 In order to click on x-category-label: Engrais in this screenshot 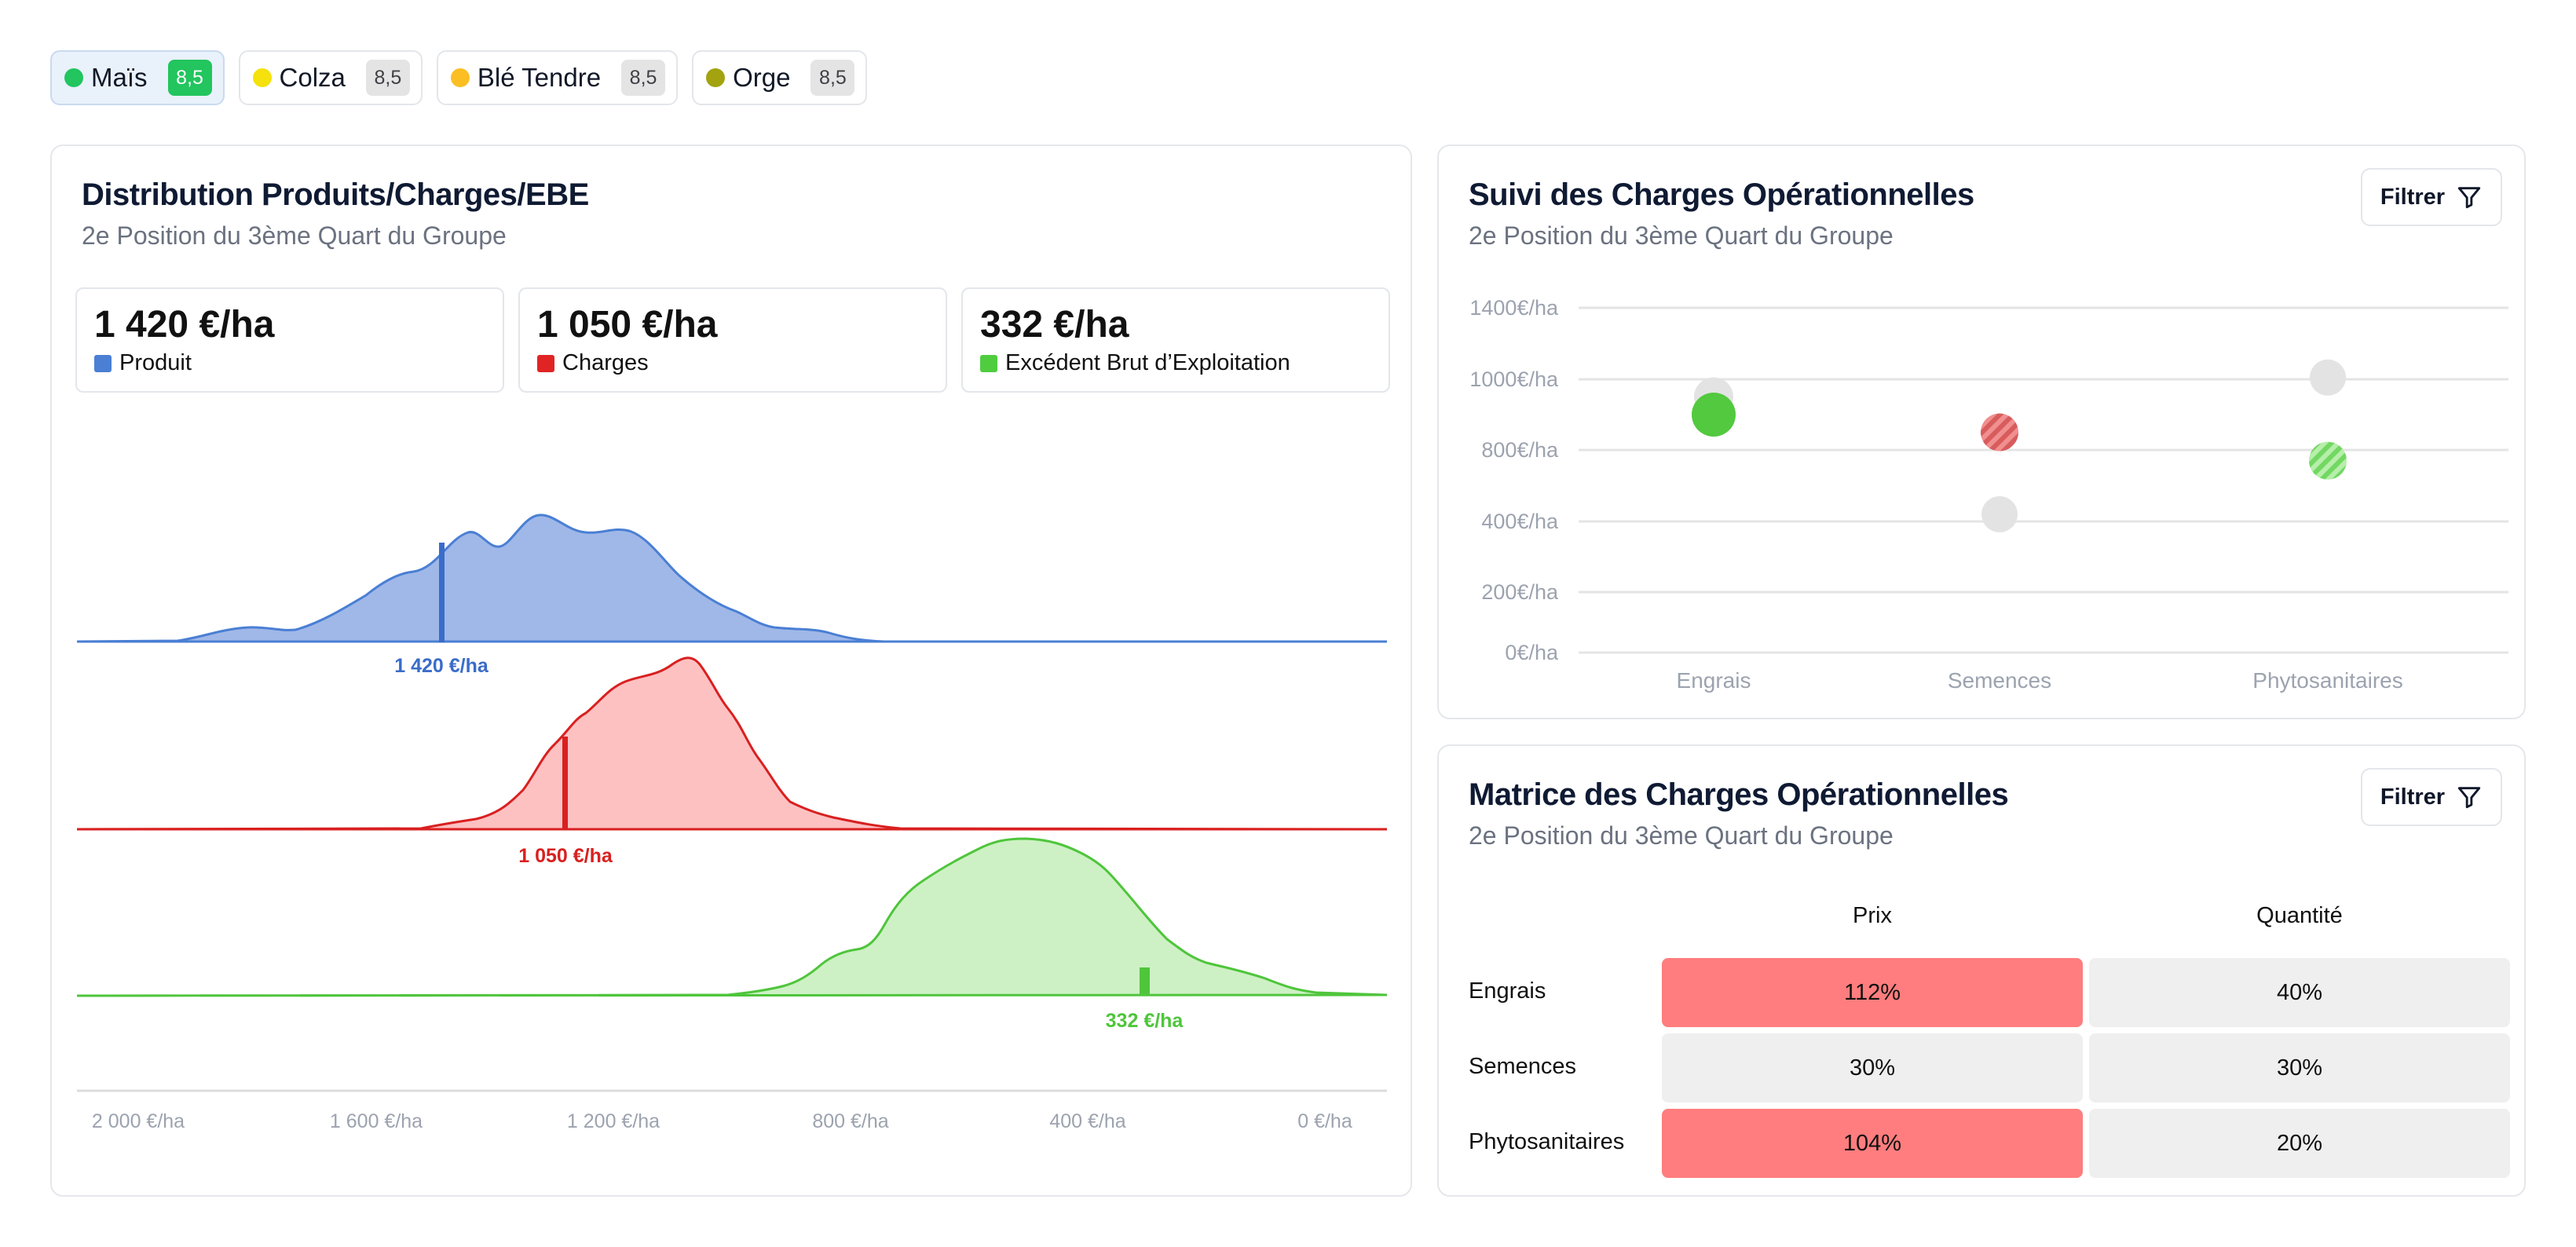, I will do `click(1714, 680)`.